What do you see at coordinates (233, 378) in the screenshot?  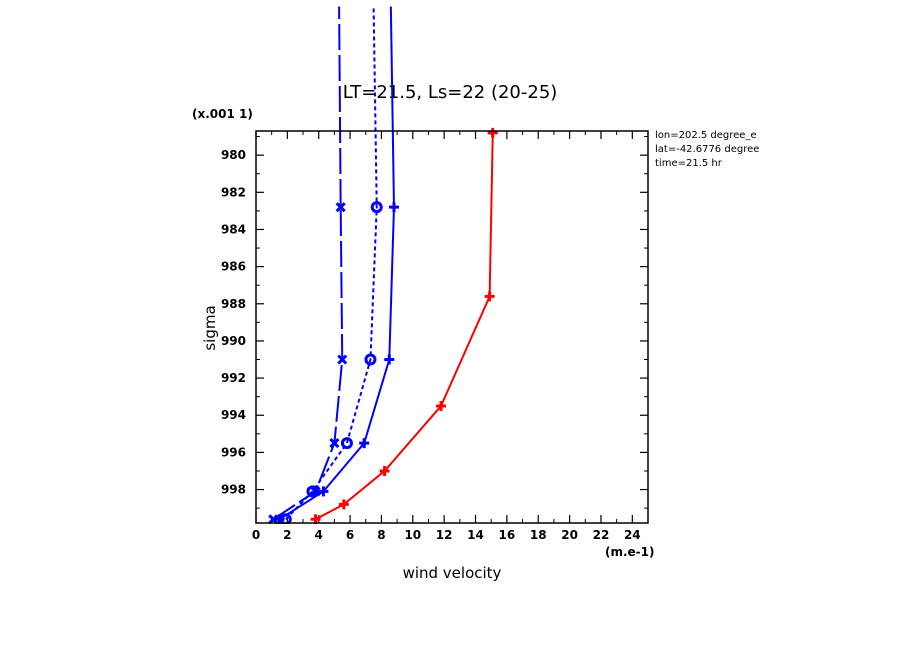 I see `y-tick-label: 992` at bounding box center [233, 378].